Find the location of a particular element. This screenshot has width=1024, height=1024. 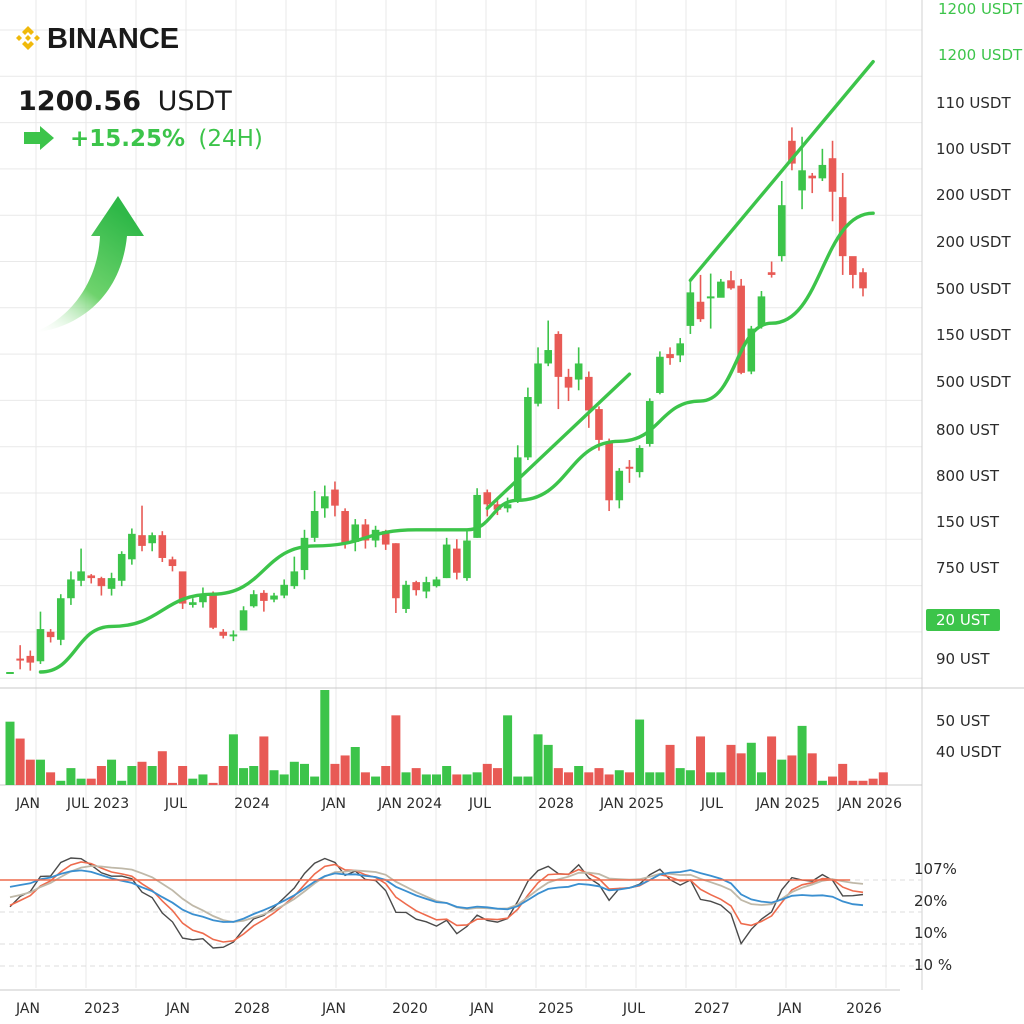

change-percent: +15.25% is located at coordinates (127, 139).